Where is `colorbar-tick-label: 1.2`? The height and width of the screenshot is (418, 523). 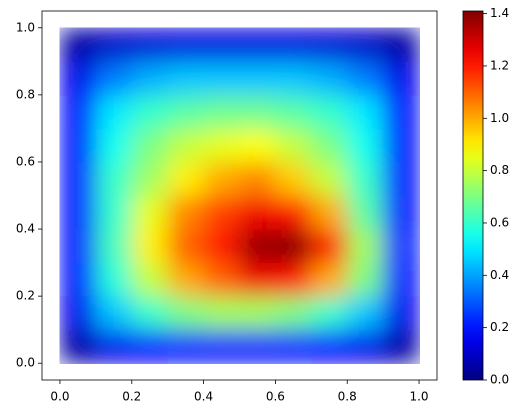
colorbar-tick-label: 1.2 is located at coordinates (499, 65).